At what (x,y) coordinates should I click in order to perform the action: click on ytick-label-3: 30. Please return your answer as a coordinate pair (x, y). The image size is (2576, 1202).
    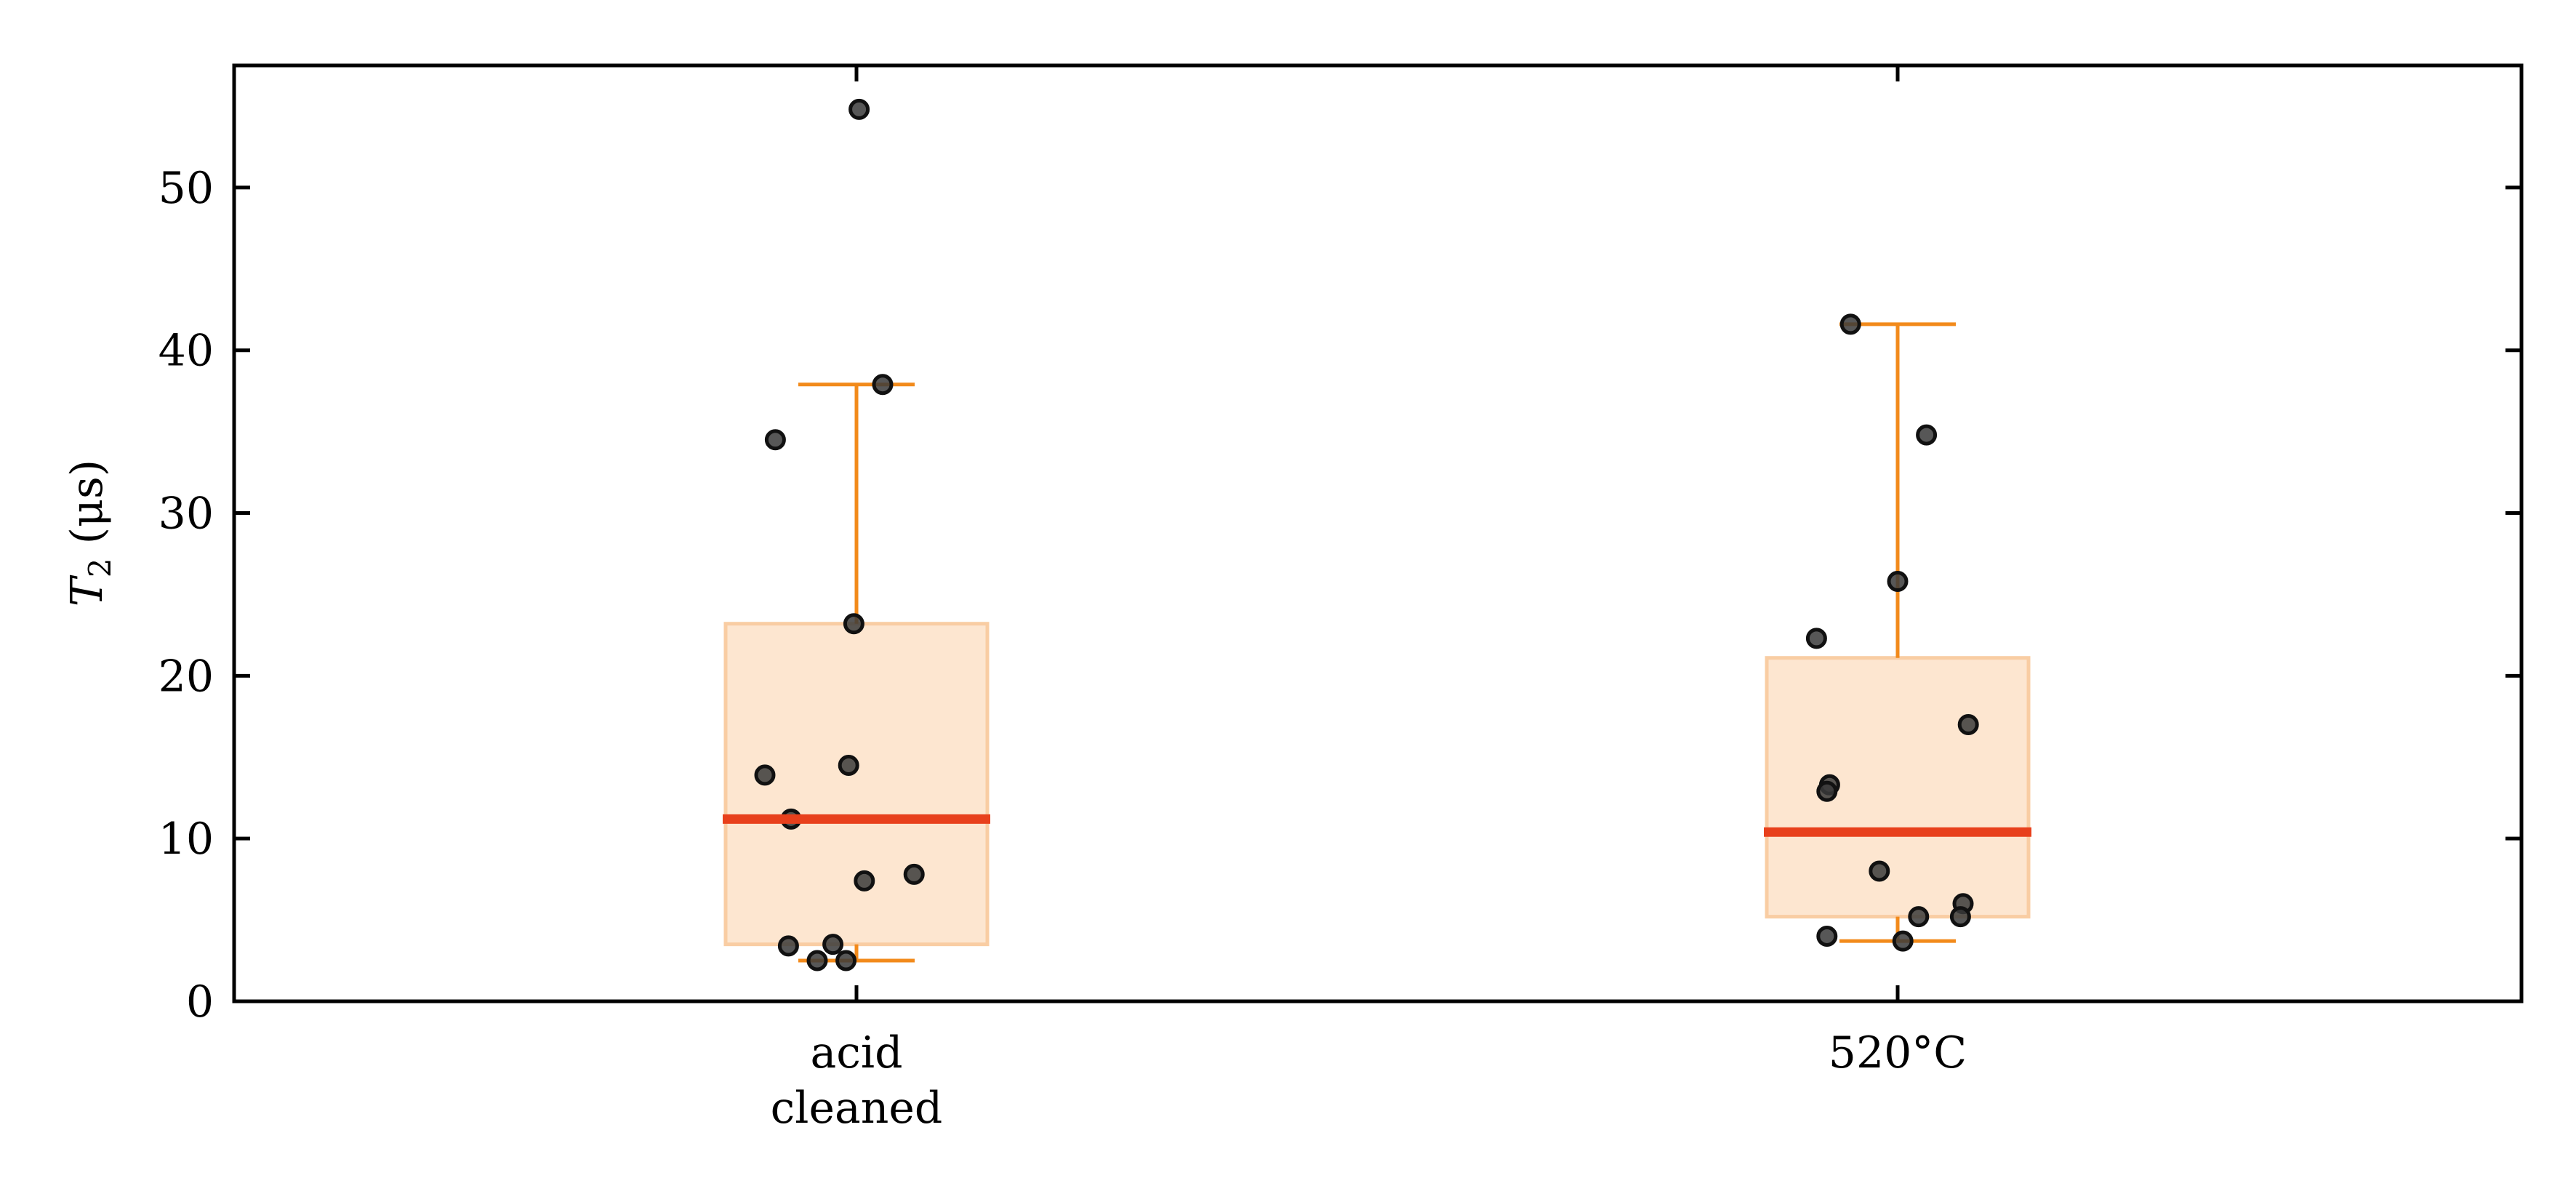
    Looking at the image, I should click on (187, 514).